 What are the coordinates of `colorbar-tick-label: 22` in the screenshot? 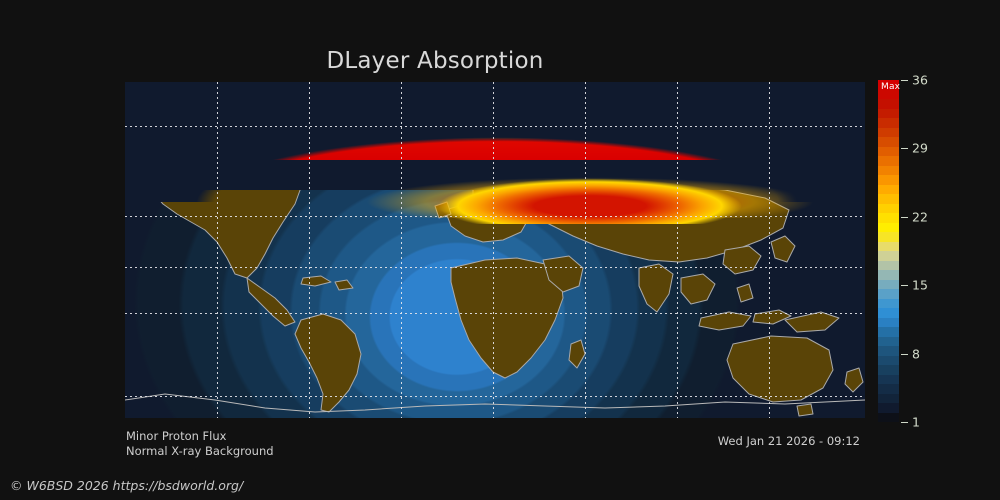 It's located at (920, 217).